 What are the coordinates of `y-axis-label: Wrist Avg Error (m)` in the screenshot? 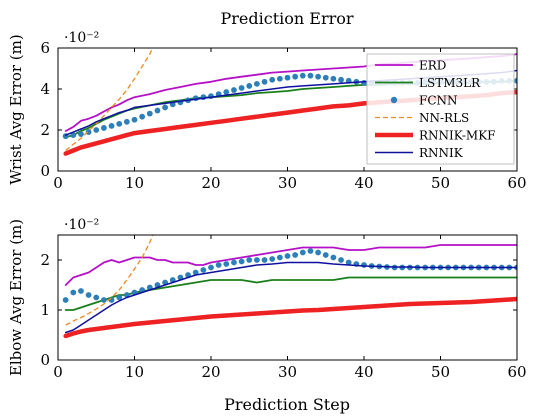 It's located at (16, 109).